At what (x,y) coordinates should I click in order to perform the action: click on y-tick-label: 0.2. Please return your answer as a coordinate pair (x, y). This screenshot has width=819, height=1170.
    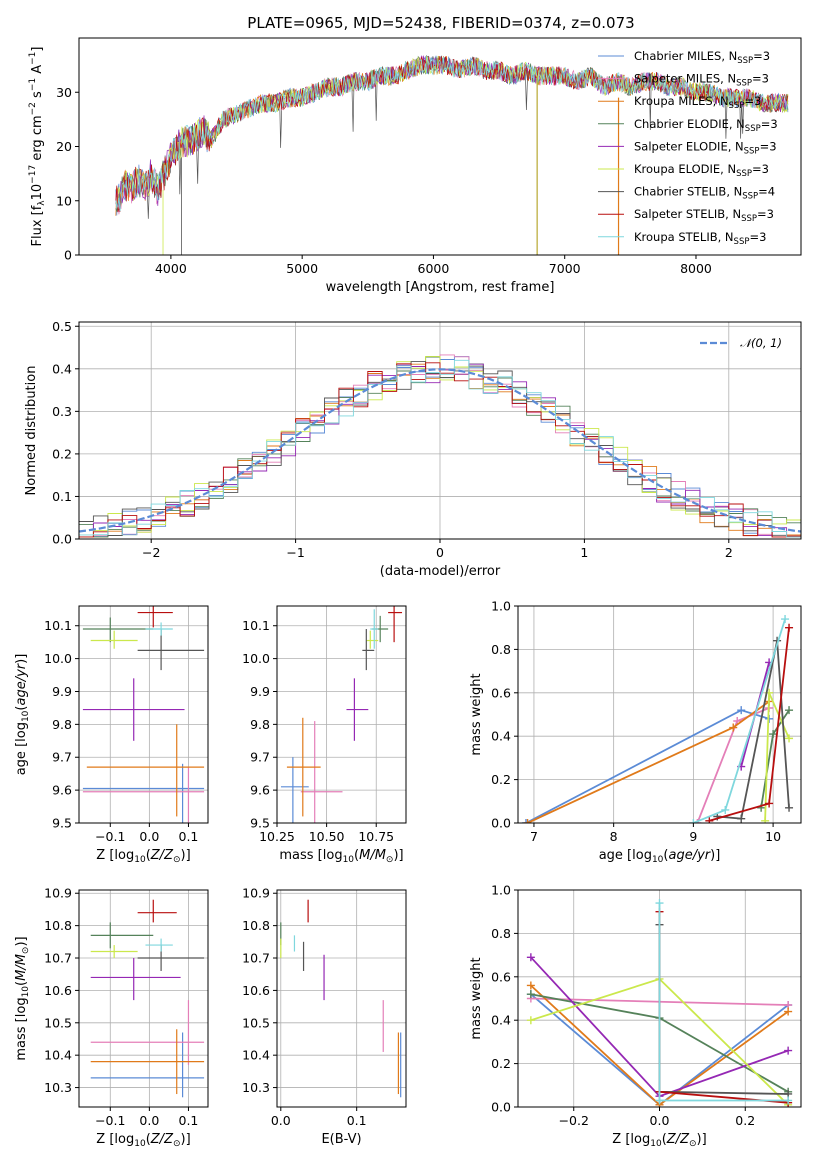
    Looking at the image, I should click on (501, 1063).